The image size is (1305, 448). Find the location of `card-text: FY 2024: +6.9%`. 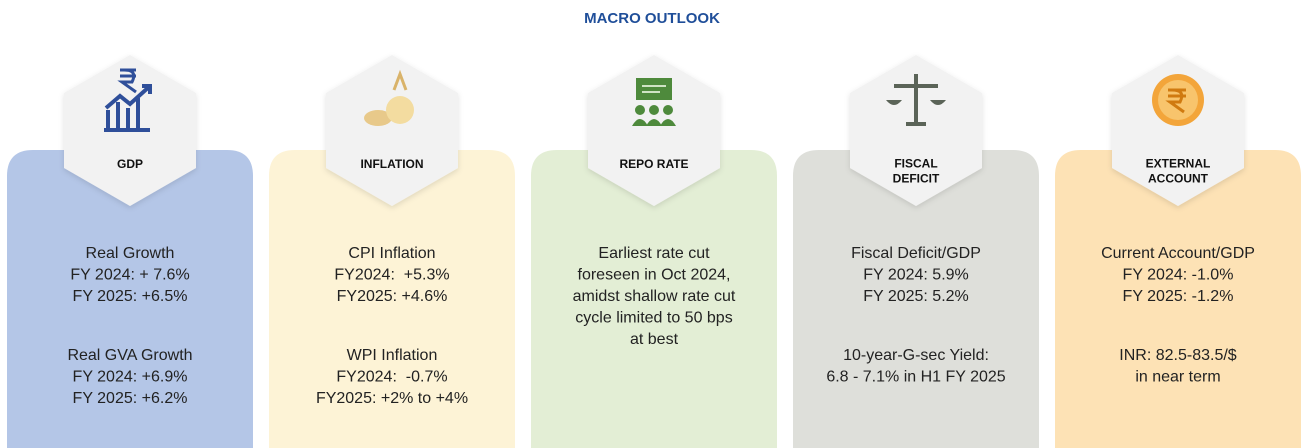

card-text: FY 2024: +6.9% is located at coordinates (130, 377).